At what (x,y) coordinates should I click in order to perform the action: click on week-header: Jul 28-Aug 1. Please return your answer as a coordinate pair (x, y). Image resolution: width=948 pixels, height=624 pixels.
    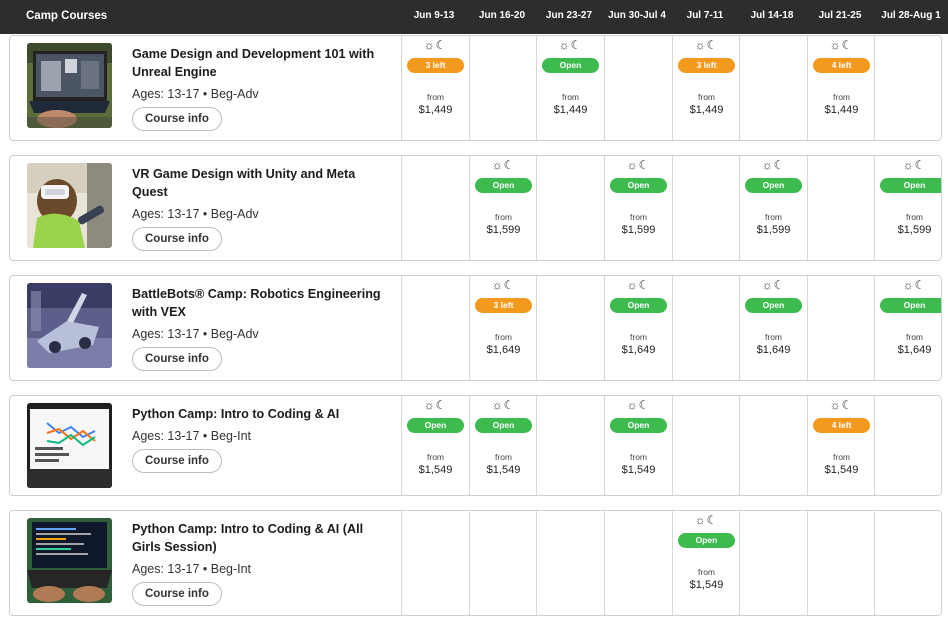
    Looking at the image, I should click on (911, 15).